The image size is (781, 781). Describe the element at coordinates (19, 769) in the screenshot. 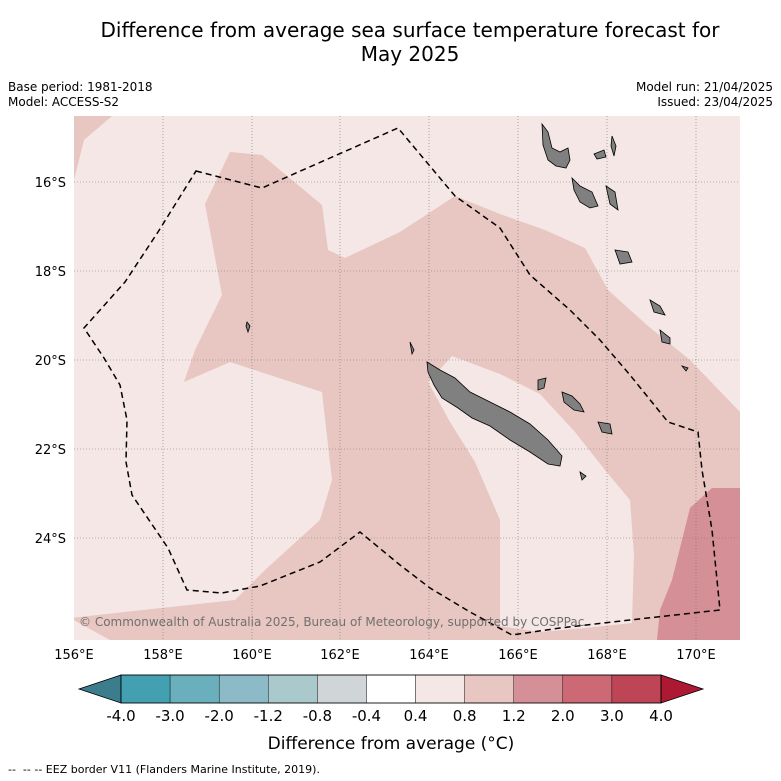

I see `eez-legend-dash-sample: -- --` at that location.